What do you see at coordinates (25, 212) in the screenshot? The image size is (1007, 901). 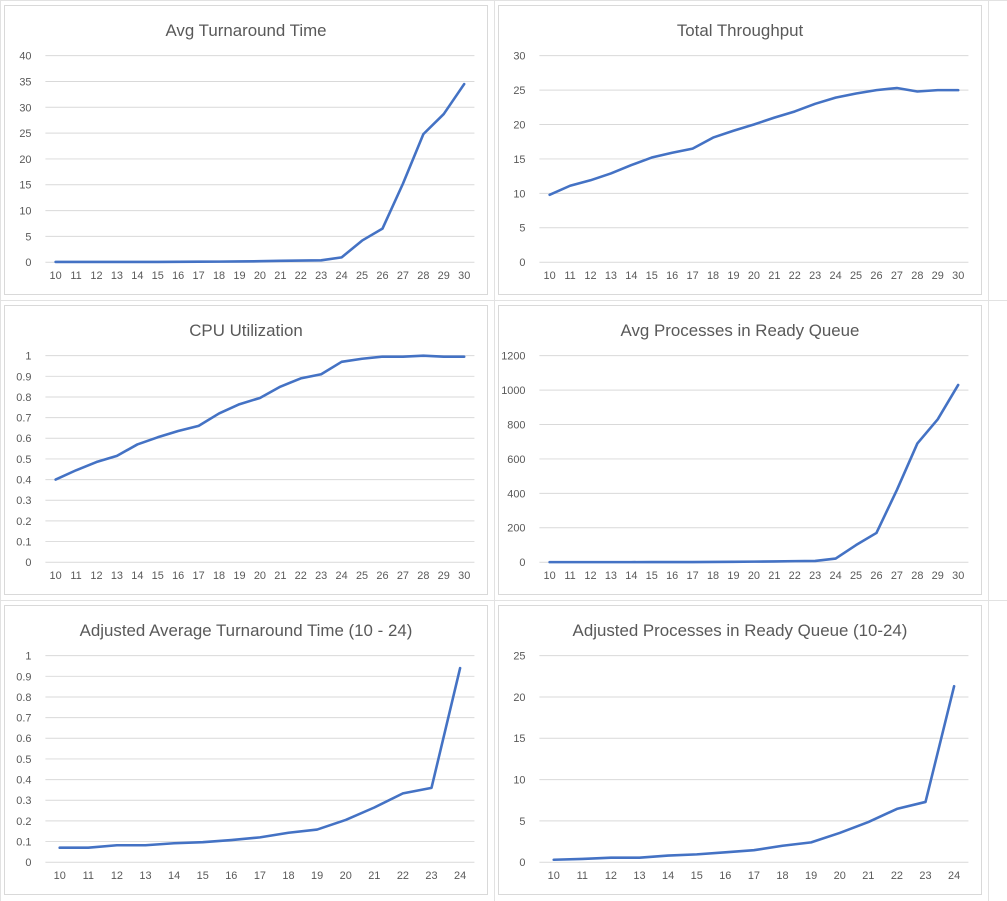 I see `y-tick-label: 10` at bounding box center [25, 212].